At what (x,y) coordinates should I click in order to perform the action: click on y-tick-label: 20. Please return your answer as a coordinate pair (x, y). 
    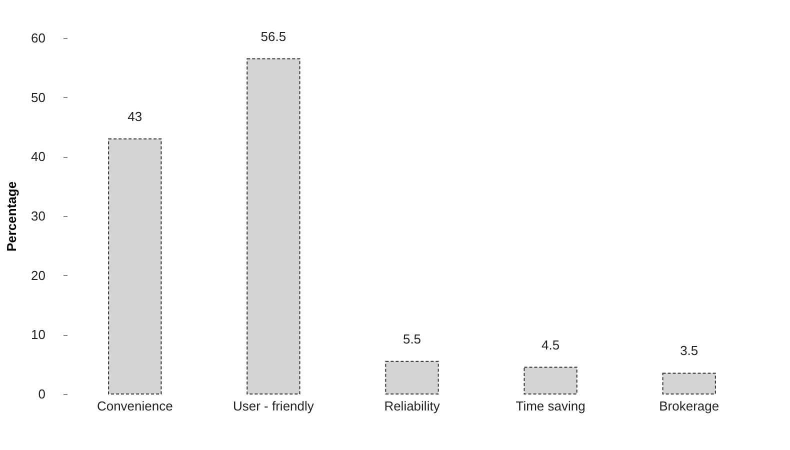
    Looking at the image, I should click on (38, 275).